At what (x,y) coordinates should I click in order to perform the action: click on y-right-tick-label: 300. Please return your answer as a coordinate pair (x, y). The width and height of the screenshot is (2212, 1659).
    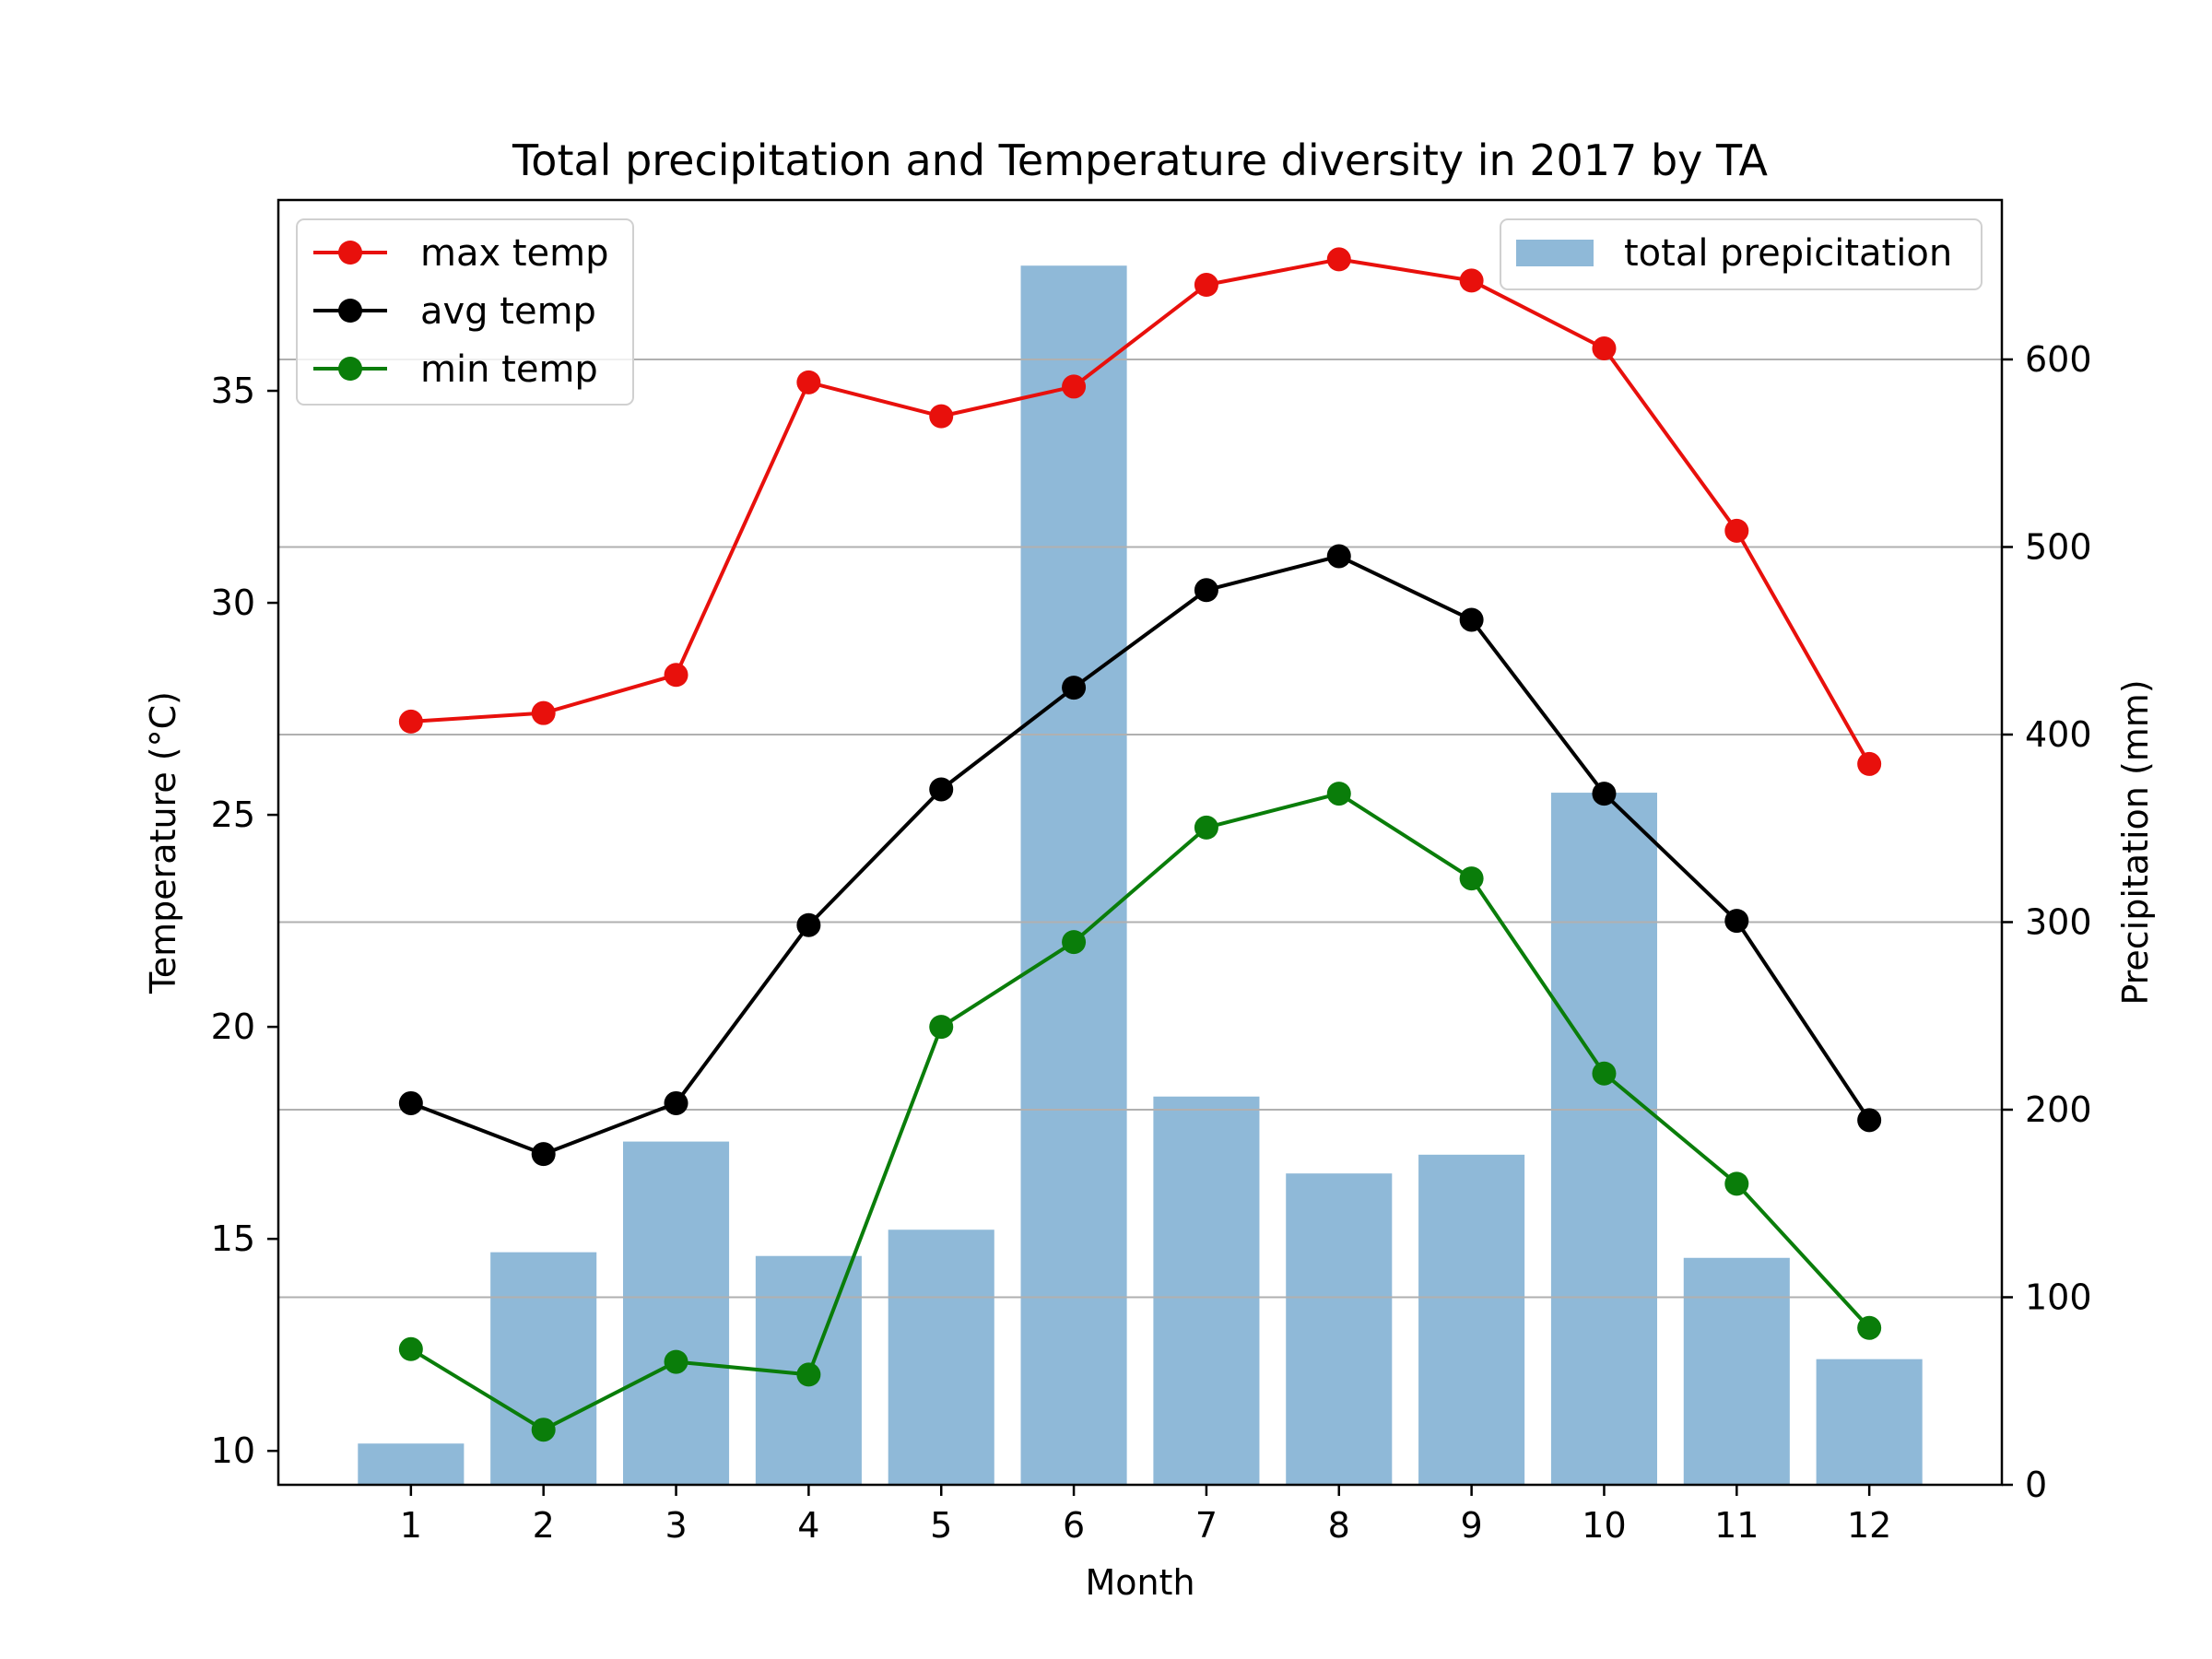
    Looking at the image, I should click on (2058, 921).